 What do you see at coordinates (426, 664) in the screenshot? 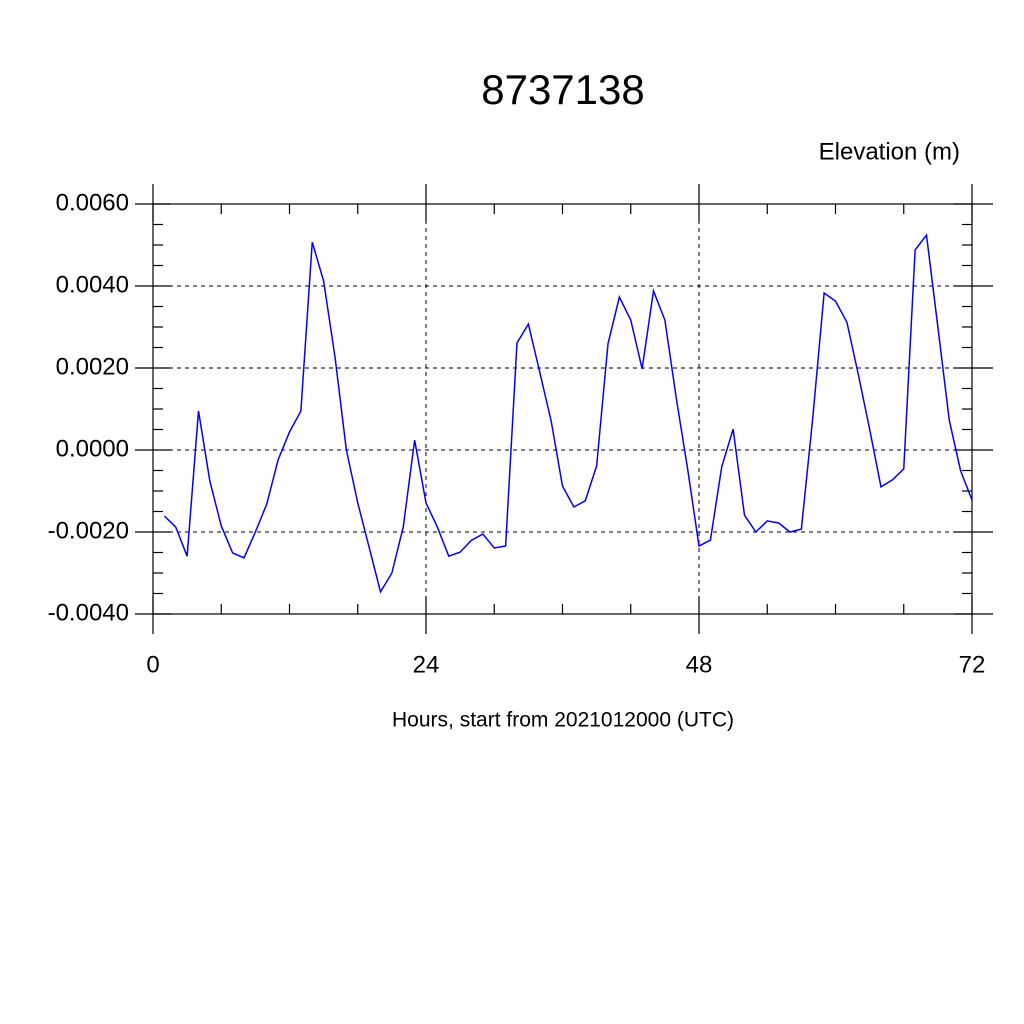
I see `x-tick-label: 24` at bounding box center [426, 664].